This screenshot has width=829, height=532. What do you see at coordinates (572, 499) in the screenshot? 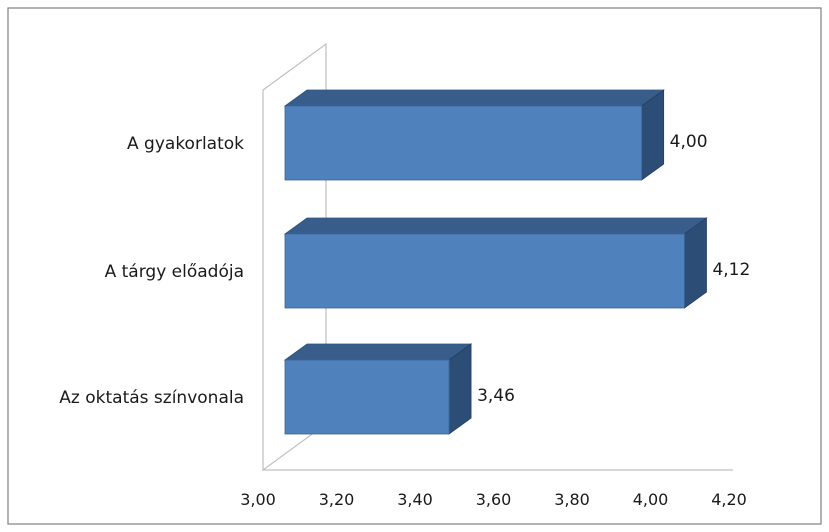
I see `x-tick-label: 3,80` at bounding box center [572, 499].